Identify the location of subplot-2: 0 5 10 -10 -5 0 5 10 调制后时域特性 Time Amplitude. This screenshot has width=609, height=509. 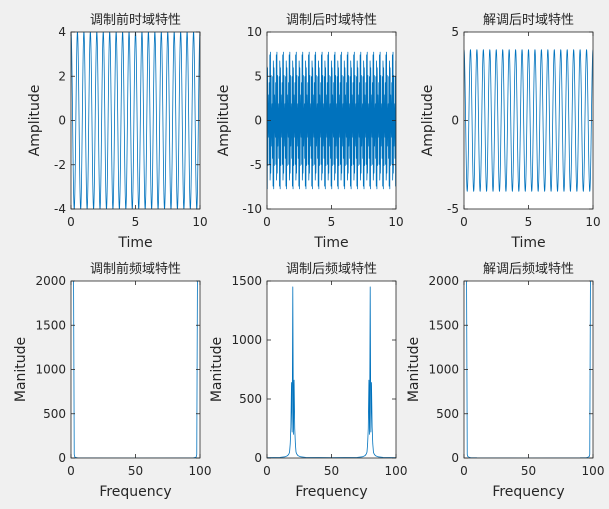
(310, 132).